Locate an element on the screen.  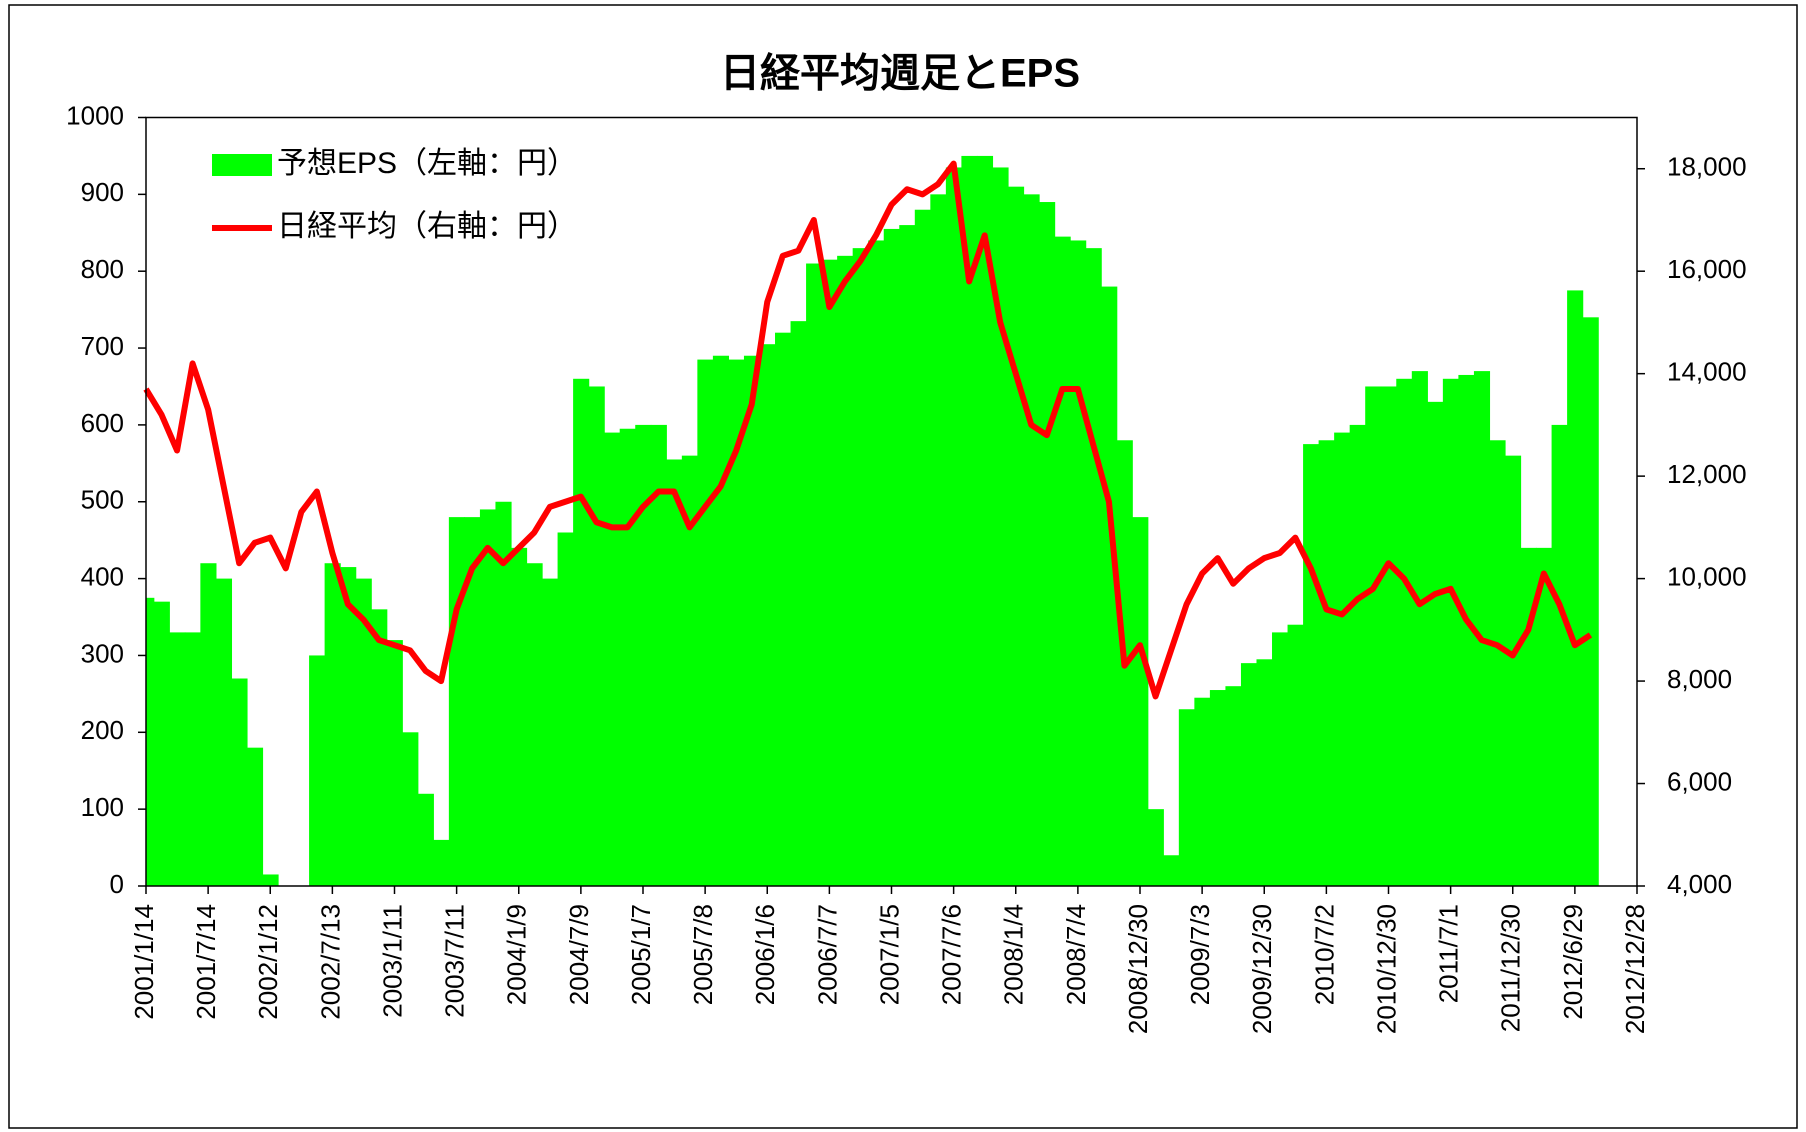
x-tick-label: 2007/7/6 is located at coordinates (952, 954).